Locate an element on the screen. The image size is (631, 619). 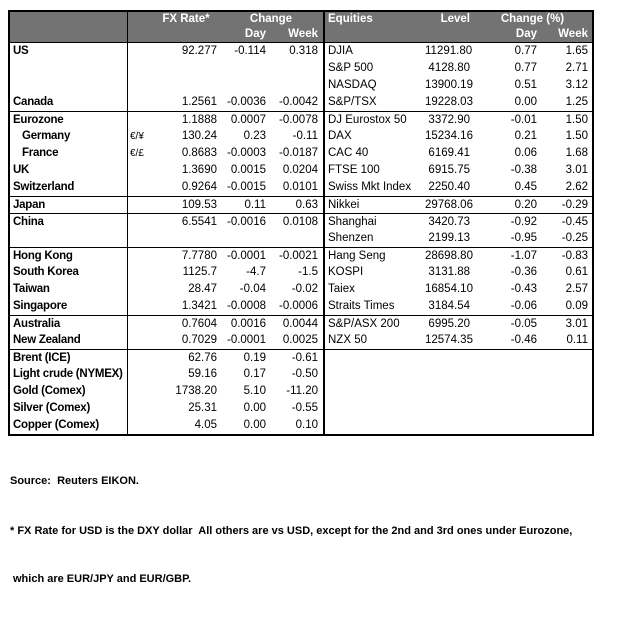
equity-row: KOSPI 3131.88 -0.36 0.61 is located at coordinates (458, 272).